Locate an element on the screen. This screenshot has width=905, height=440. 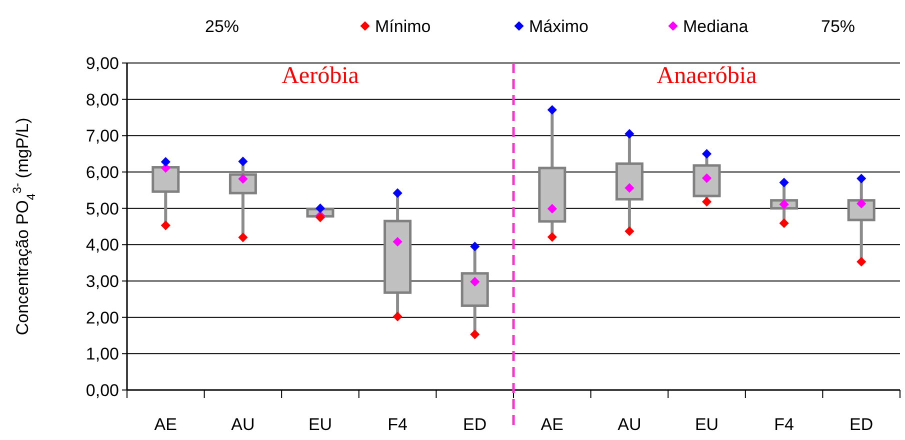
text: 25% is located at coordinates (222, 26).